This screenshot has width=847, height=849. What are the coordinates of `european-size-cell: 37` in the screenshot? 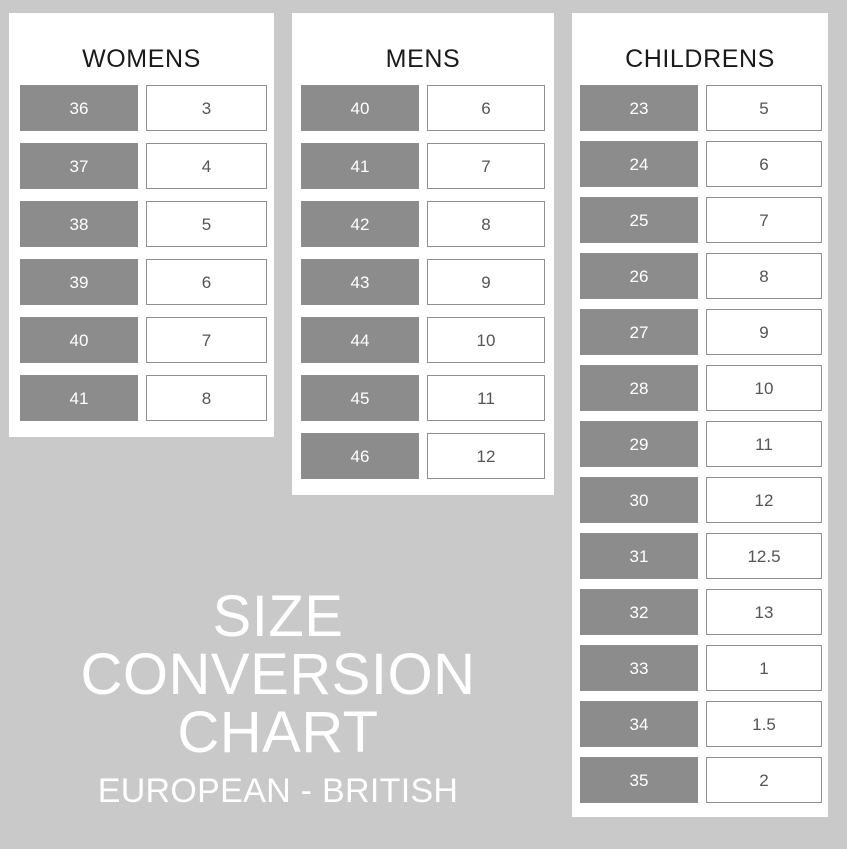 It's located at (79, 166).